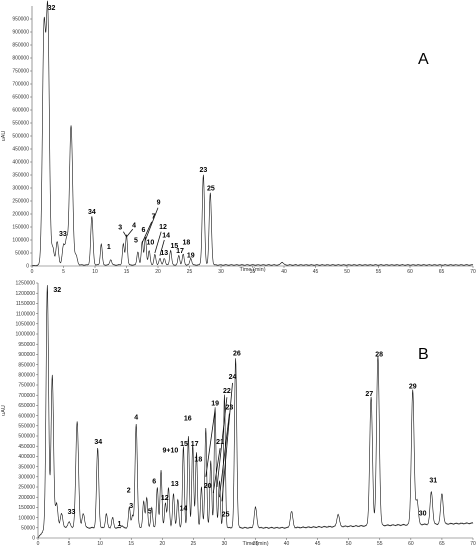  Describe the element at coordinates (256, 544) in the screenshot. I see `x-tick-label: 35` at that location.